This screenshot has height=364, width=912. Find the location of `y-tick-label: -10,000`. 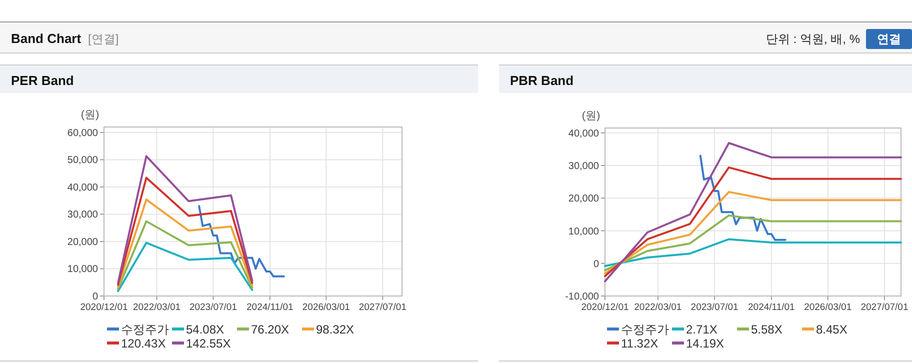

y-tick-label: -10,000 is located at coordinates (582, 297).